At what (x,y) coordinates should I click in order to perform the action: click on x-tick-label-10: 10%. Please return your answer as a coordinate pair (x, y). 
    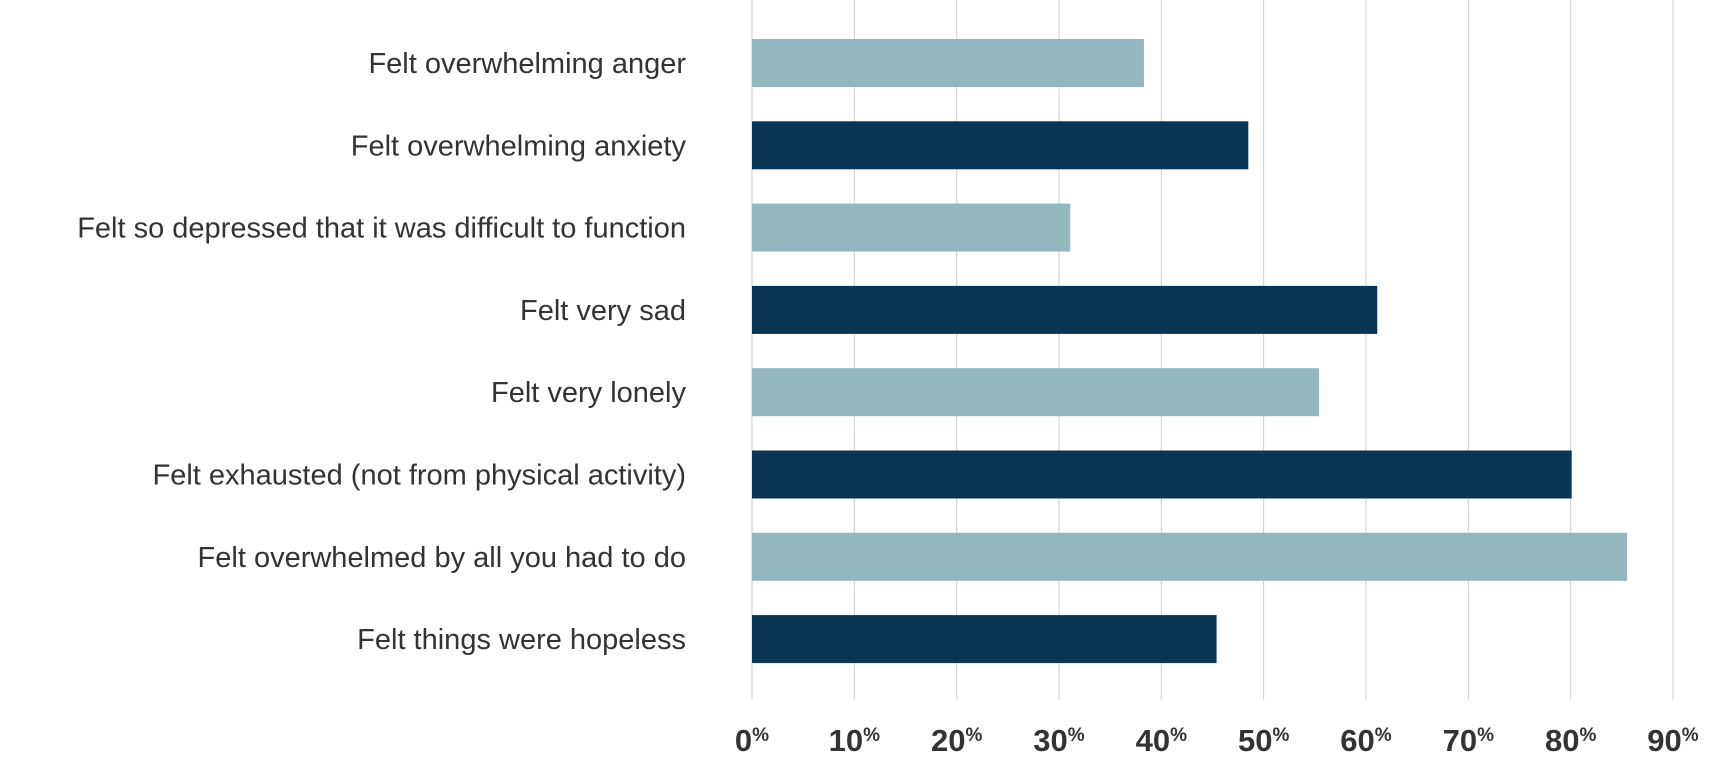
    Looking at the image, I should click on (854, 738).